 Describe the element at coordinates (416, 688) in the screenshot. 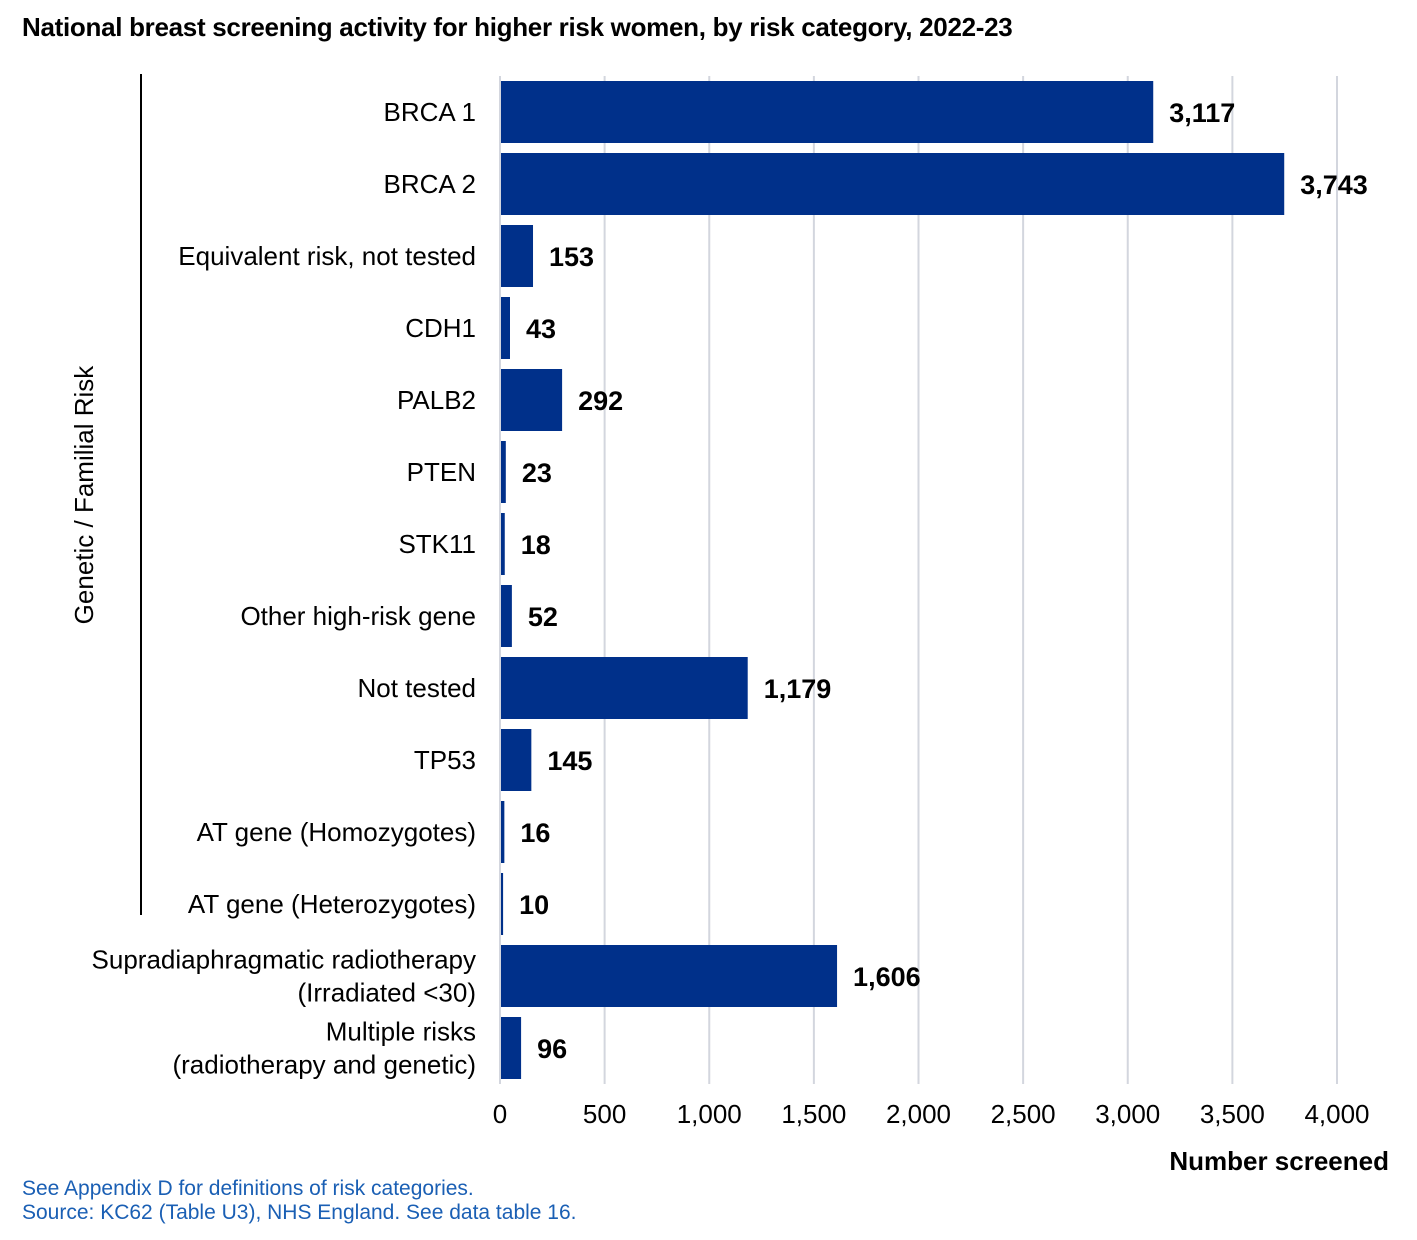

I see `category-label: Not tested` at that location.